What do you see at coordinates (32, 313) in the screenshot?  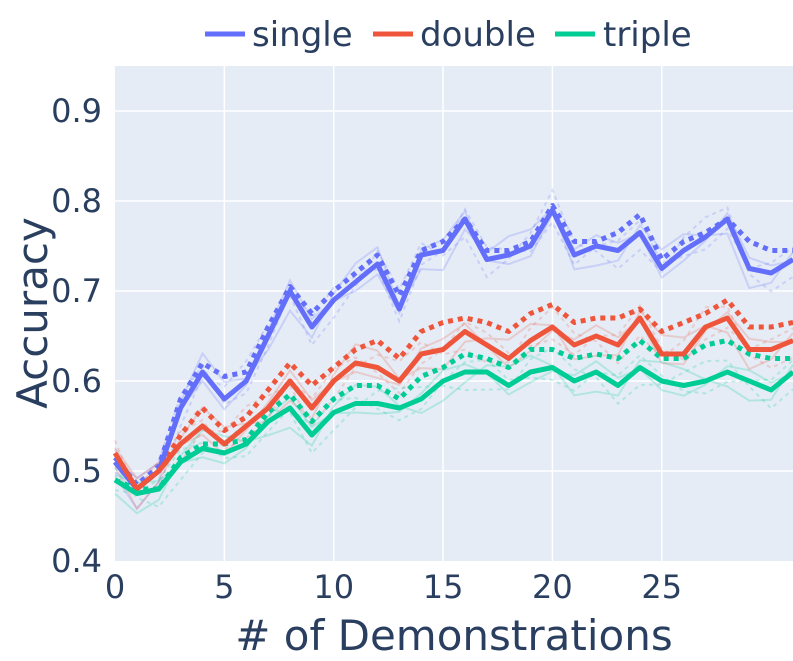 I see `y-axis-title: Accuracy` at bounding box center [32, 313].